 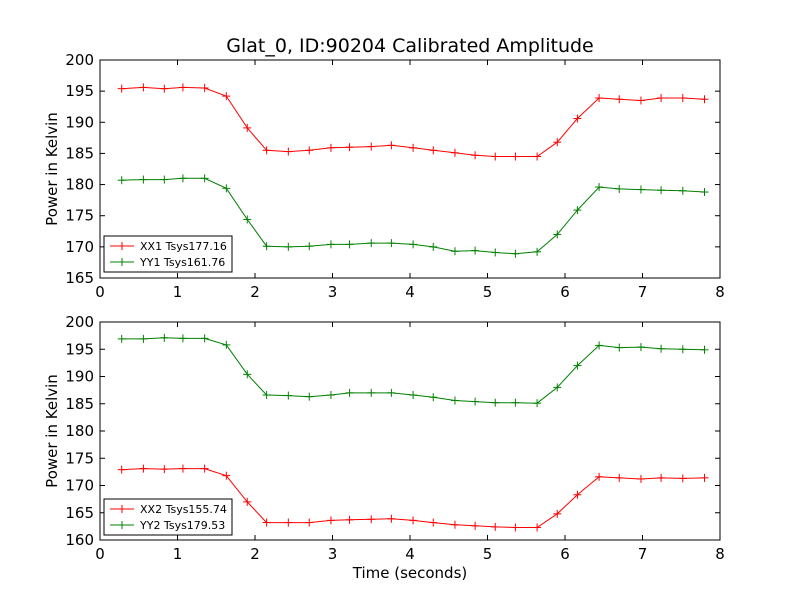 I want to click on x-tick-label: 2, so click(x=255, y=554).